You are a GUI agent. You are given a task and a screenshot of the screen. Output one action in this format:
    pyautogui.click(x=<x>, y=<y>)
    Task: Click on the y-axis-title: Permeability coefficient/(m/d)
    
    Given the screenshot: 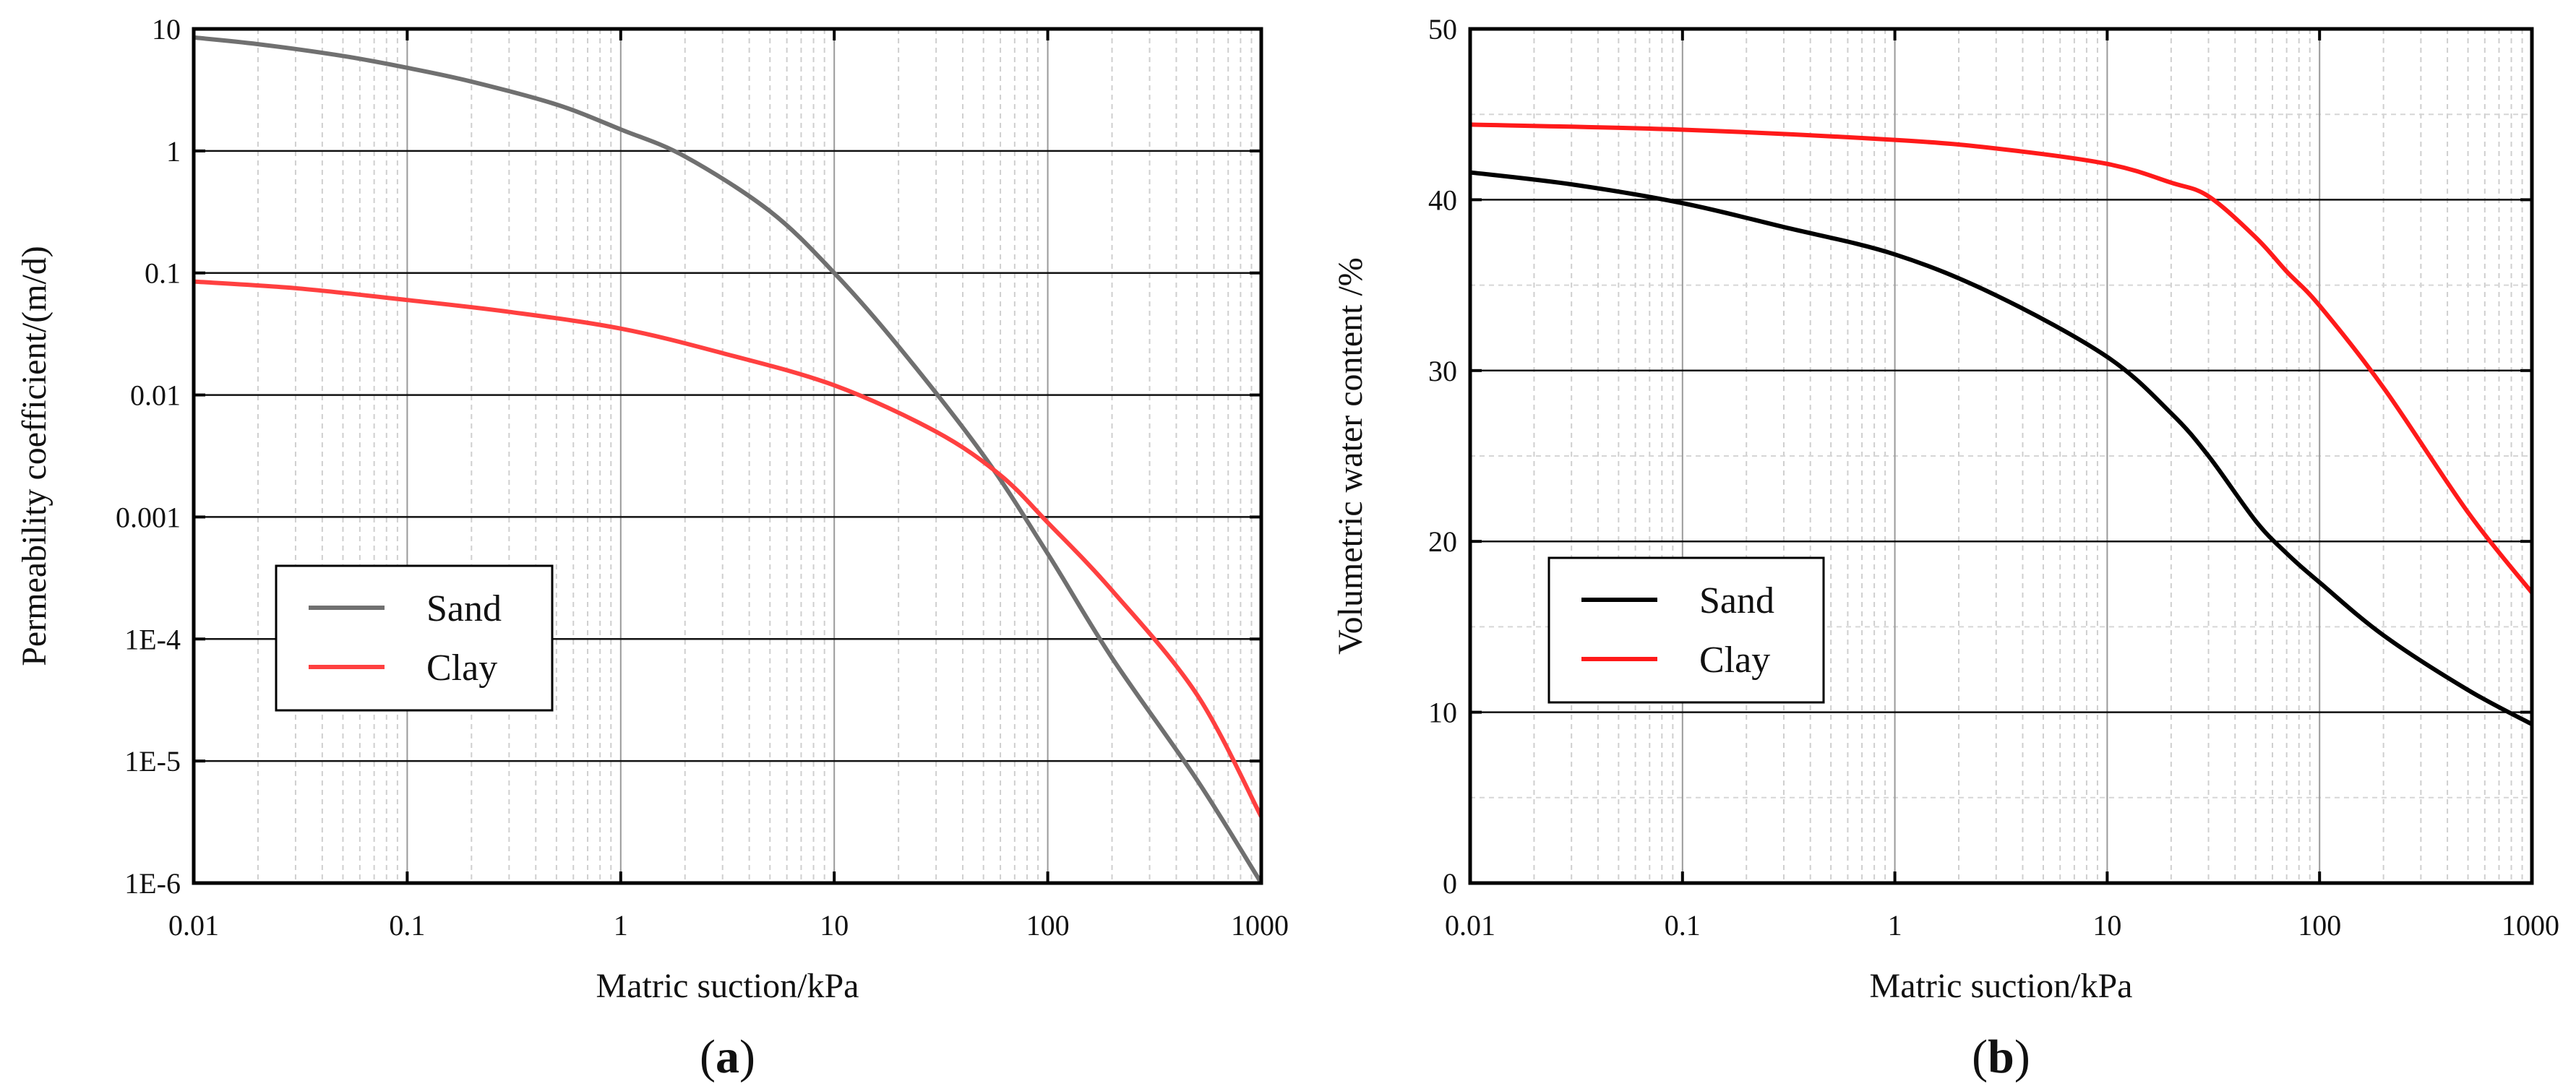 What is the action you would take?
    pyautogui.click(x=34, y=456)
    